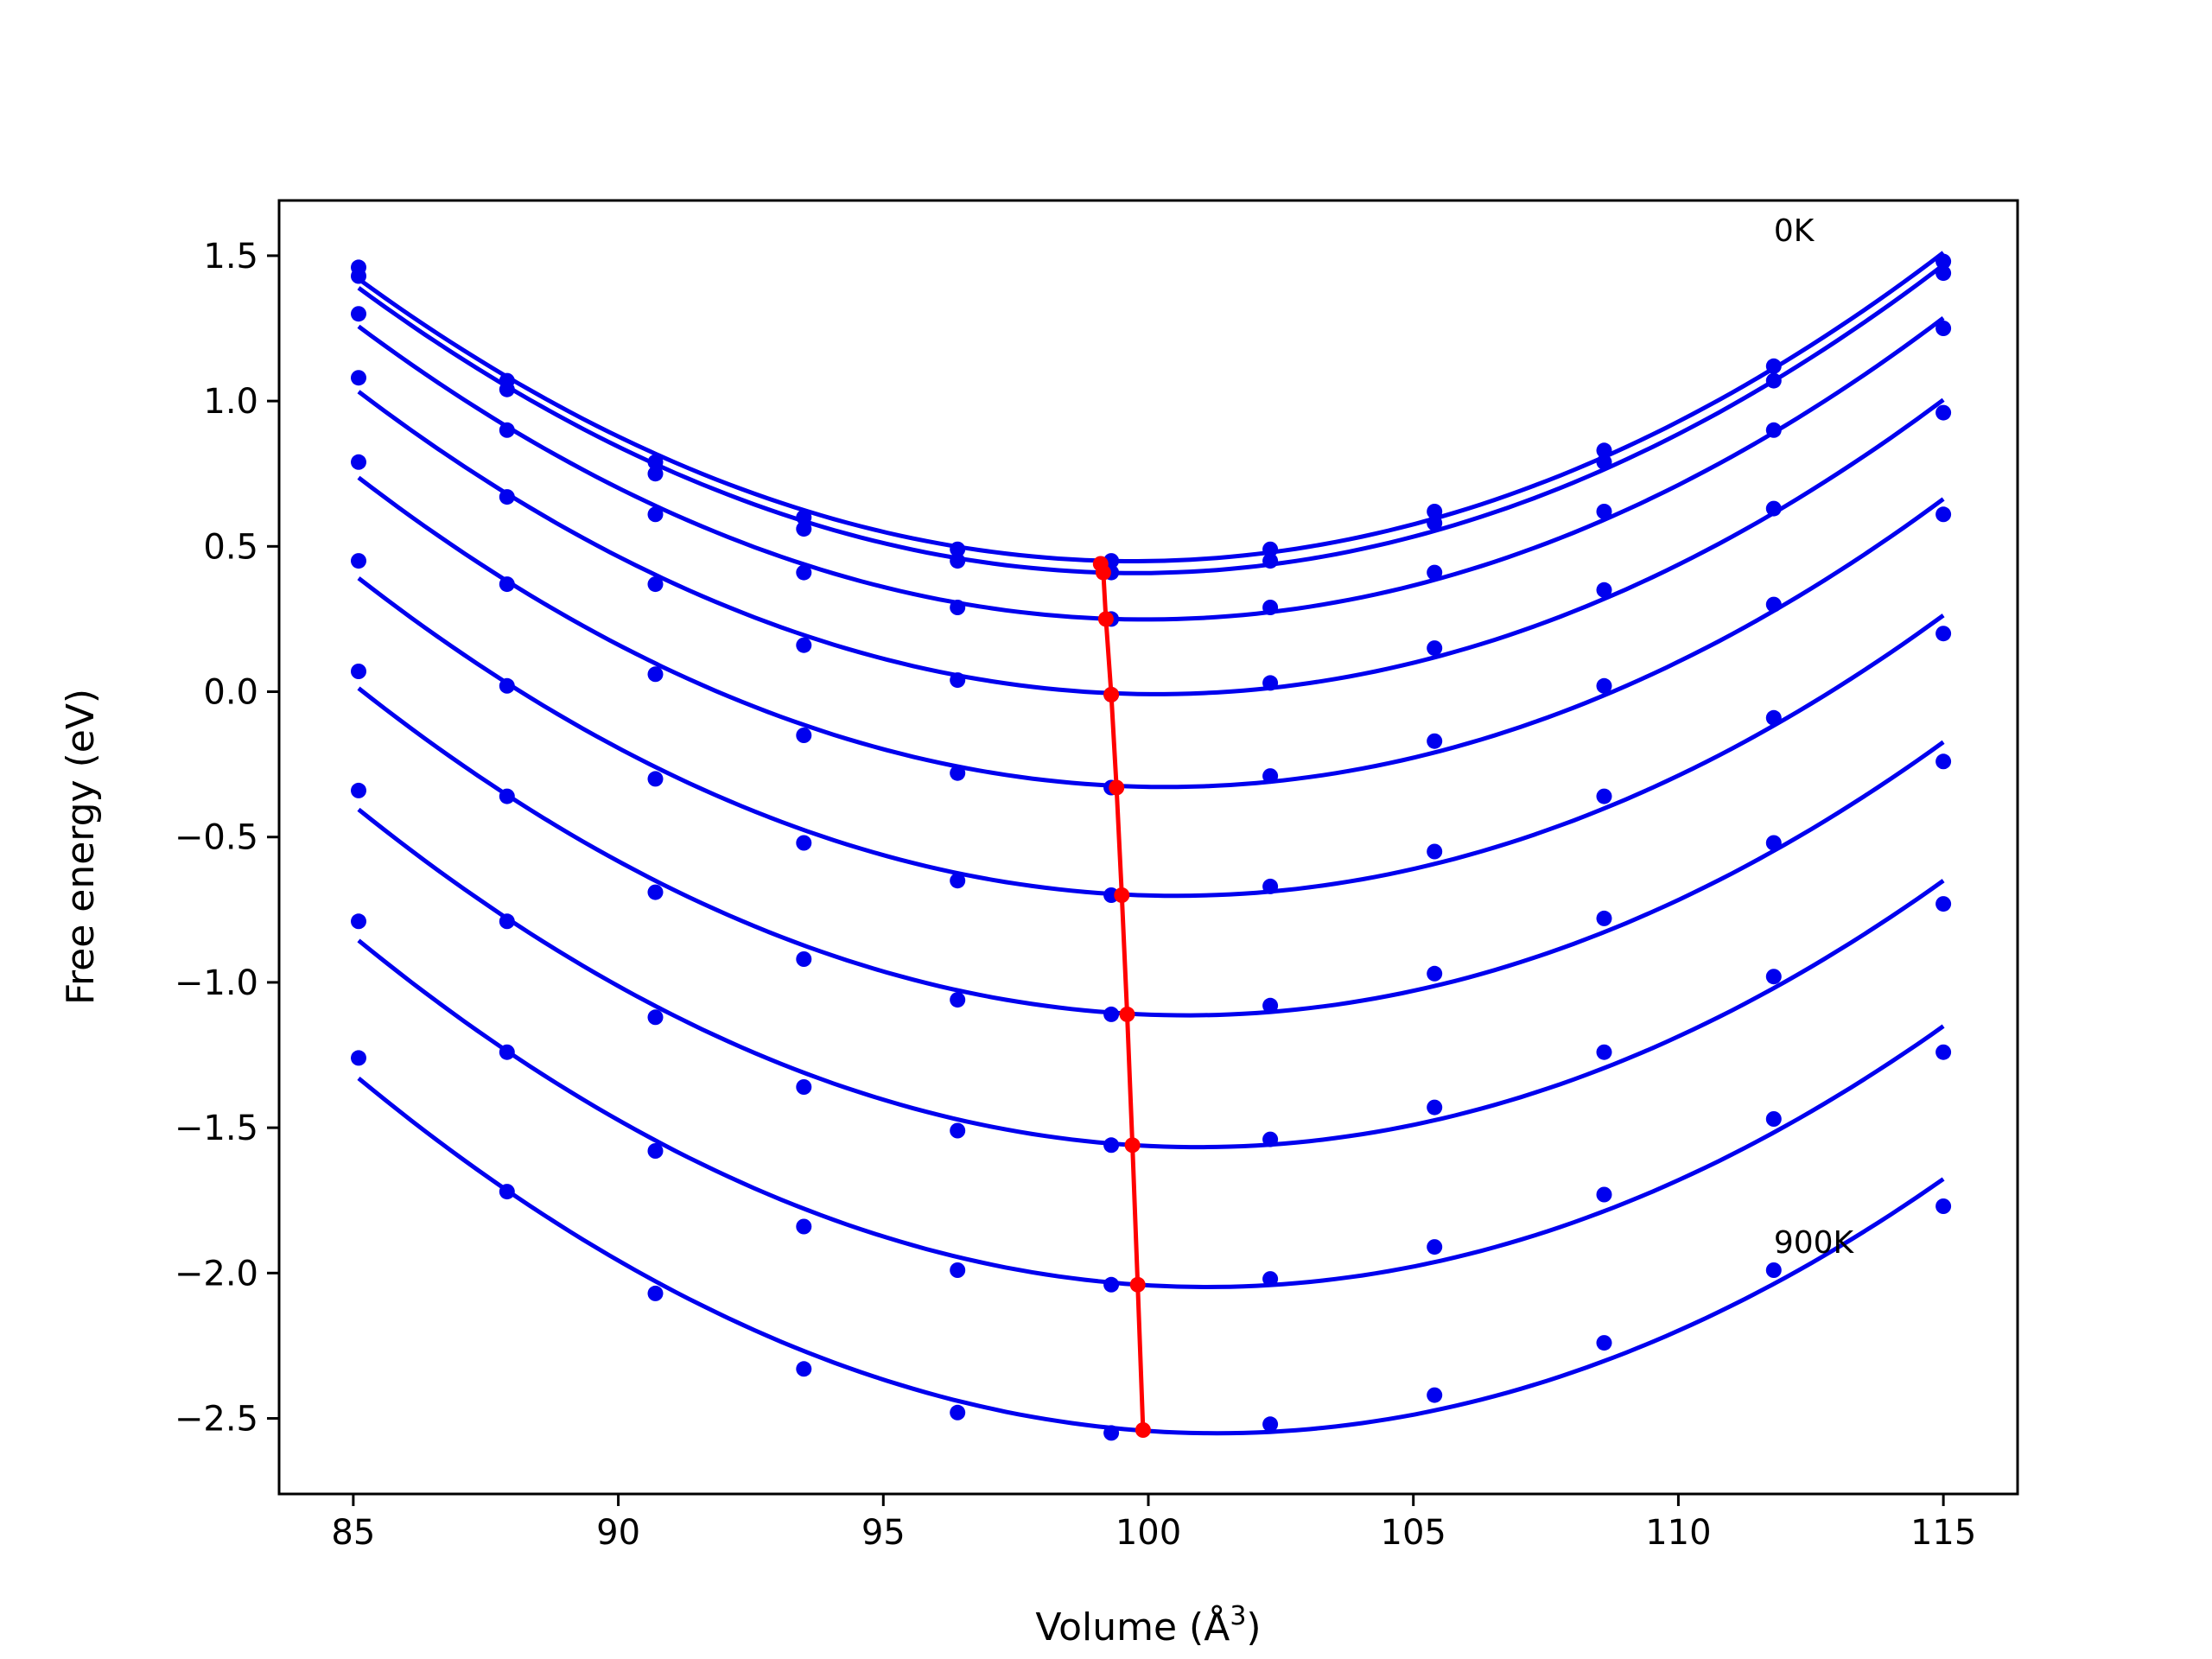  I want to click on y-axis: 1.5 1.0 0.5 0.0 −0.5 −1.0 −1.5 −2.0 −2.5, so click(227, 838).